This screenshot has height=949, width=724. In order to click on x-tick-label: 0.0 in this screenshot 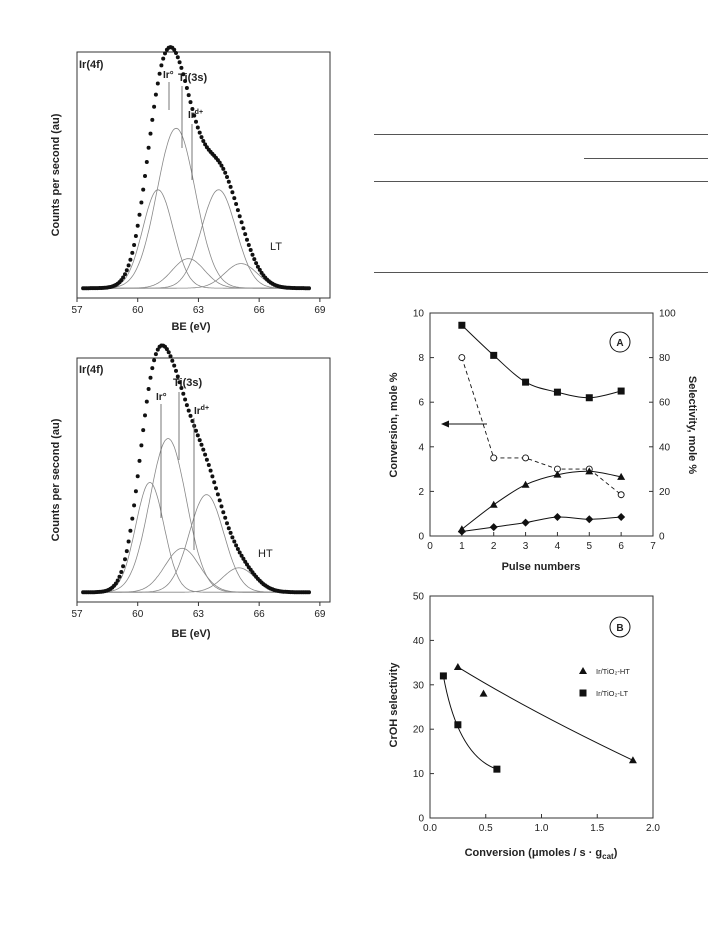, I will do `click(430, 828)`.